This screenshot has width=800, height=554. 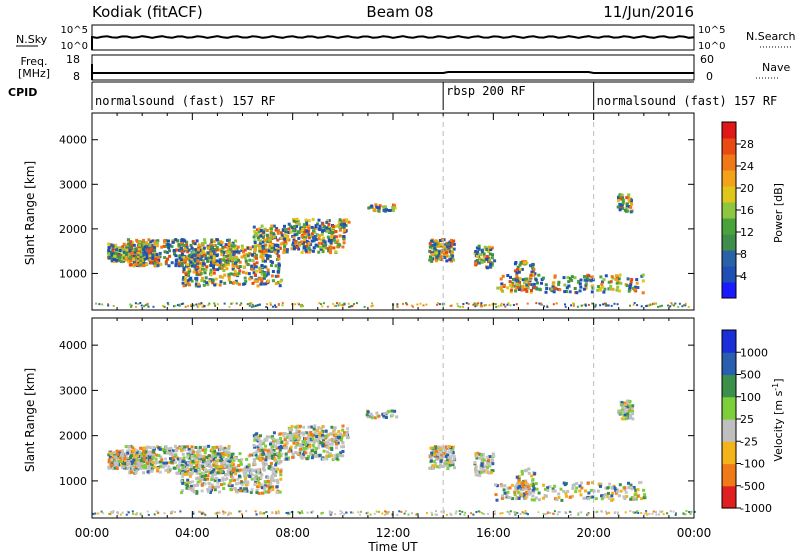 What do you see at coordinates (73, 390) in the screenshot?
I see `y-tick-label: 3000` at bounding box center [73, 390].